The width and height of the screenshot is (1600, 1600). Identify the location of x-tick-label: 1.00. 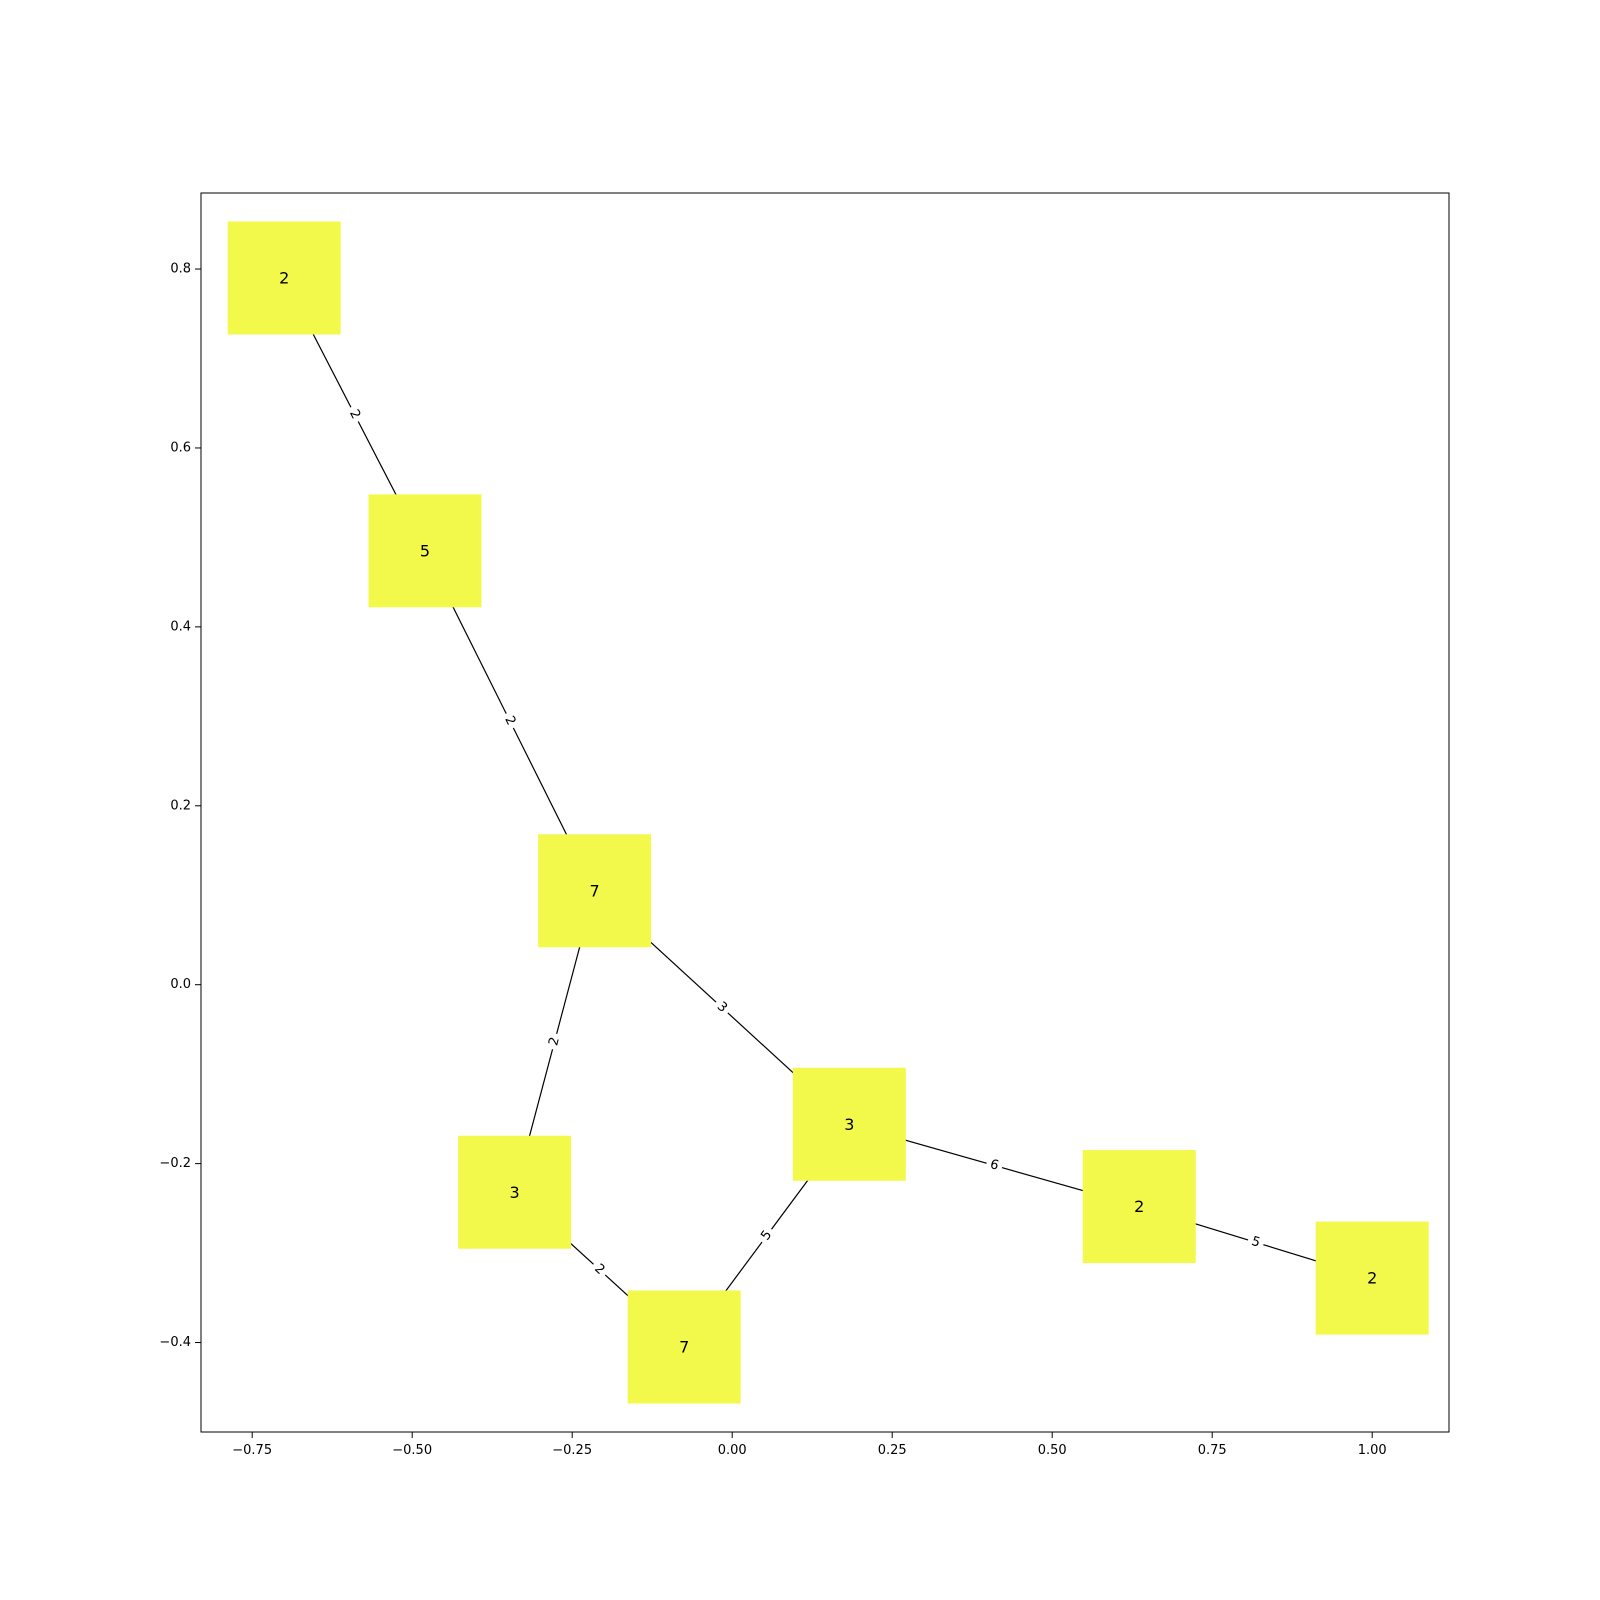
(1372, 1450).